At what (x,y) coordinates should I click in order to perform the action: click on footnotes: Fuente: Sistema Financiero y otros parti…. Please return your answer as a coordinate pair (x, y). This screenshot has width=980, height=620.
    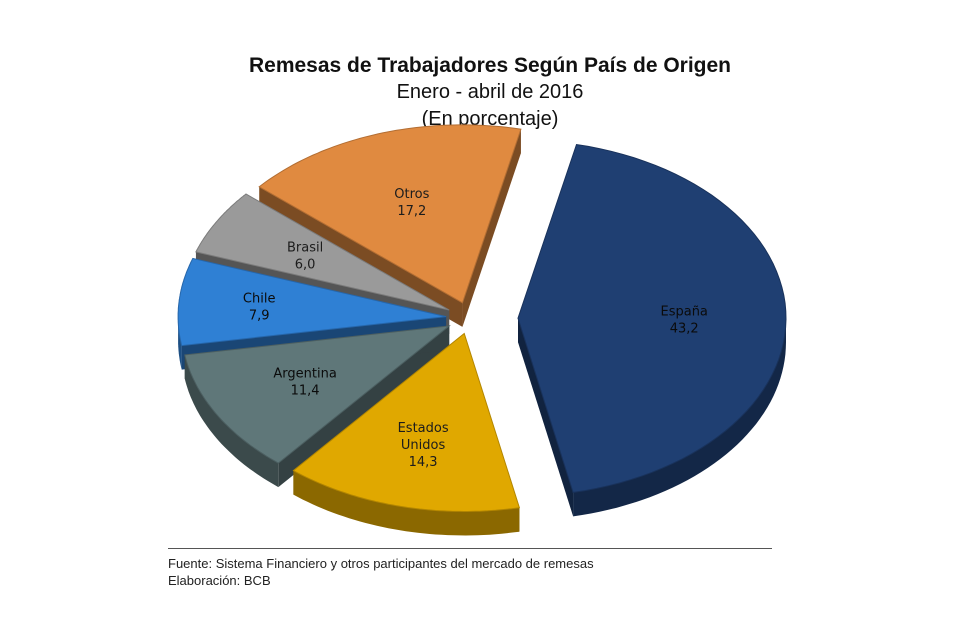
    Looking at the image, I should click on (381, 572).